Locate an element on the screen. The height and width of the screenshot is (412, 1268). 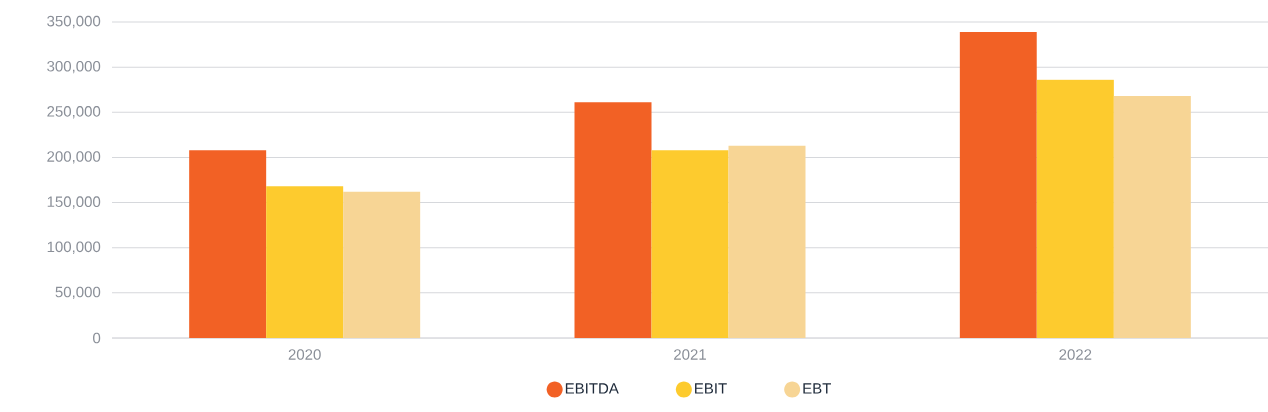
y-tick-label: 250,000 is located at coordinates (74, 112).